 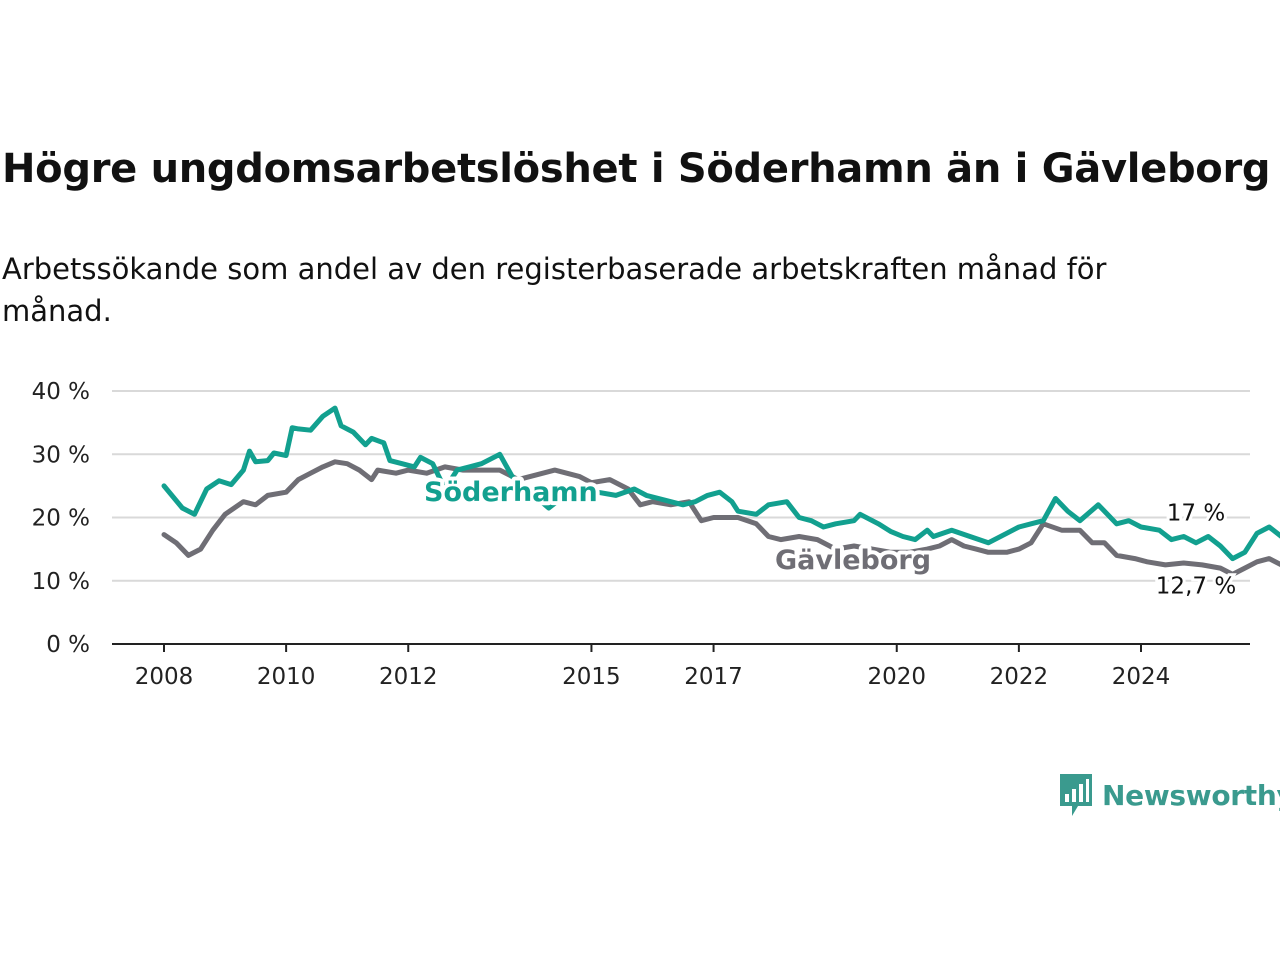 I want to click on y-tick-label: 0 %, so click(x=68, y=645).